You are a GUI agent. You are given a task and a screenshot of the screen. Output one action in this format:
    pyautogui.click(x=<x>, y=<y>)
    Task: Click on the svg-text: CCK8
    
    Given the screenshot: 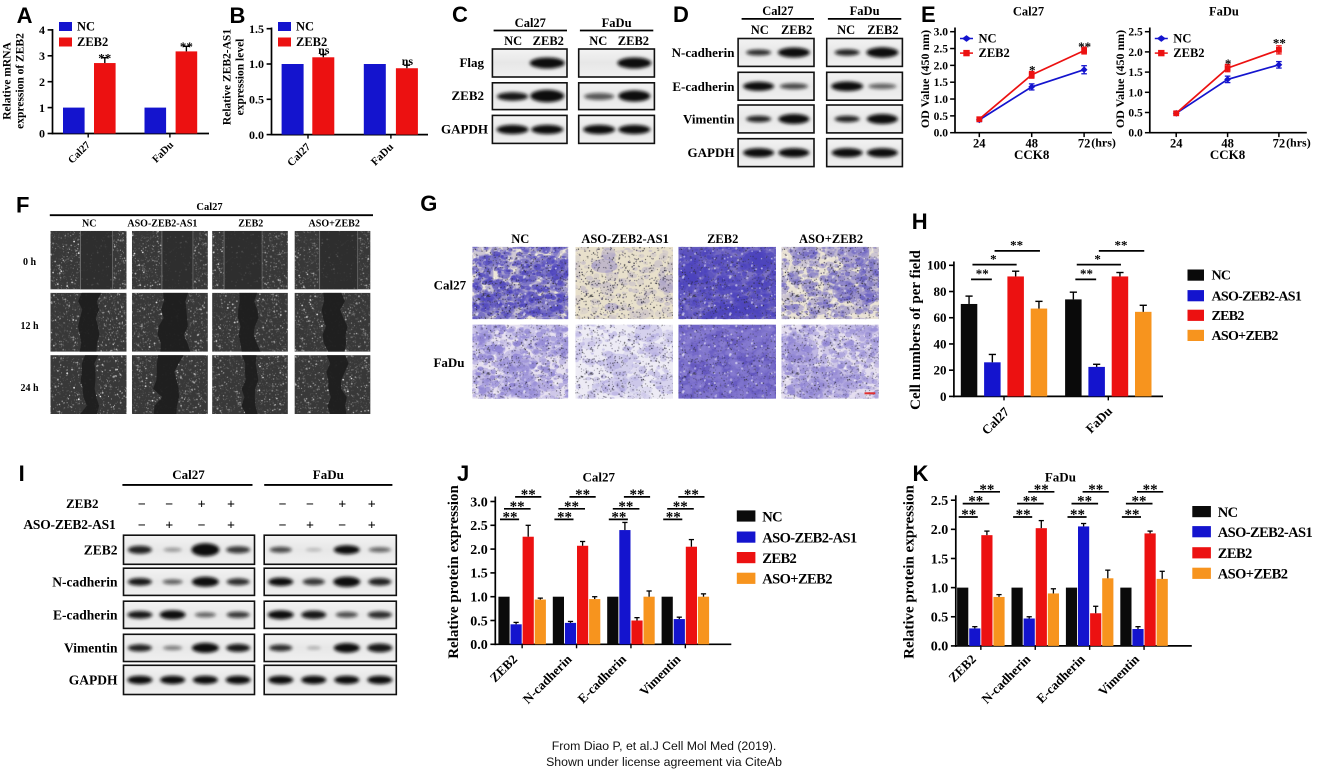 What is the action you would take?
    pyautogui.click(x=1228, y=154)
    